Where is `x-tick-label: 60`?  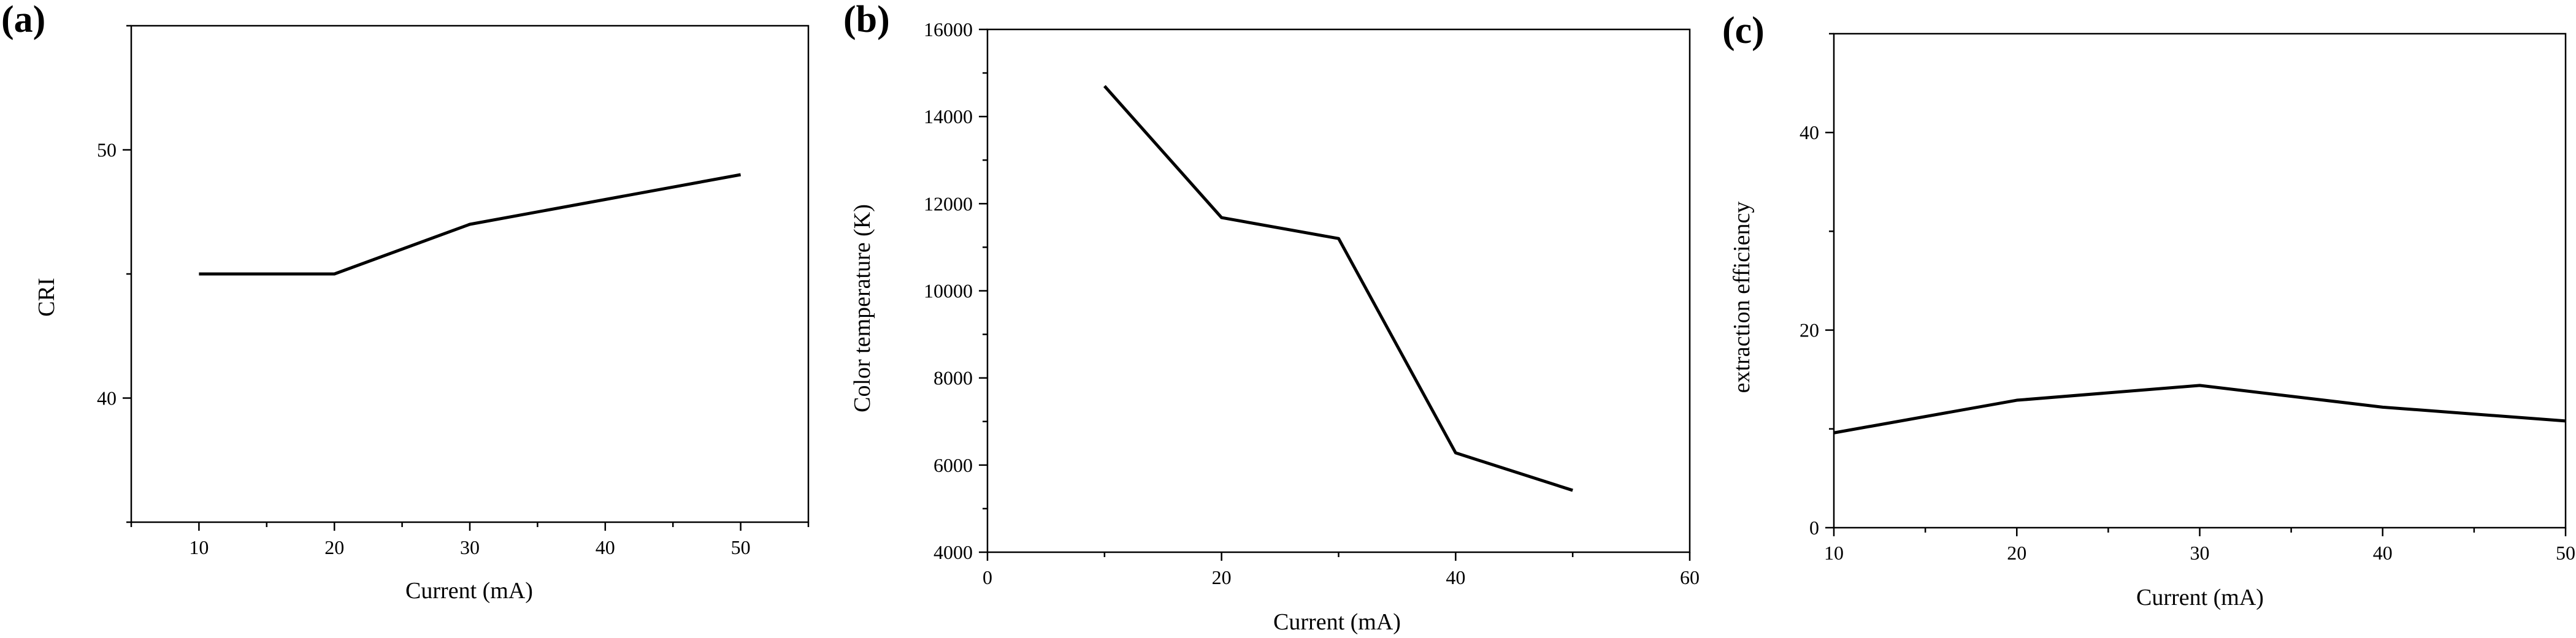 x-tick-label: 60 is located at coordinates (1690, 577).